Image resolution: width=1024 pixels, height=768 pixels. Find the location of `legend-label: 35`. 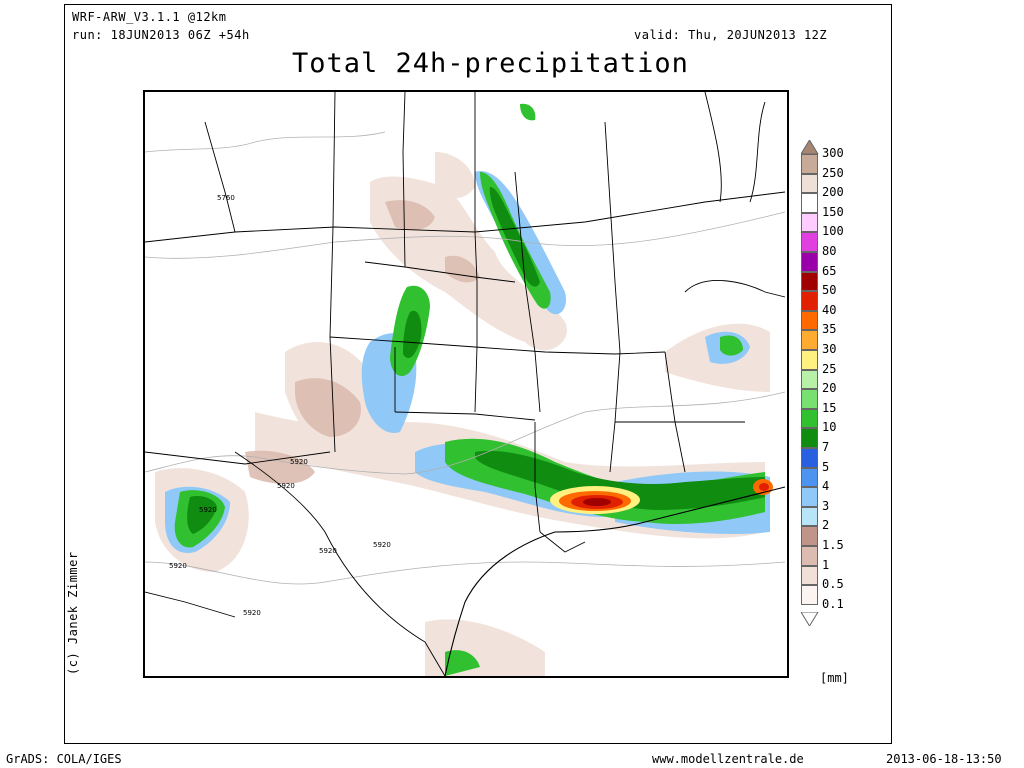

legend-label: 35 is located at coordinates (829, 329).